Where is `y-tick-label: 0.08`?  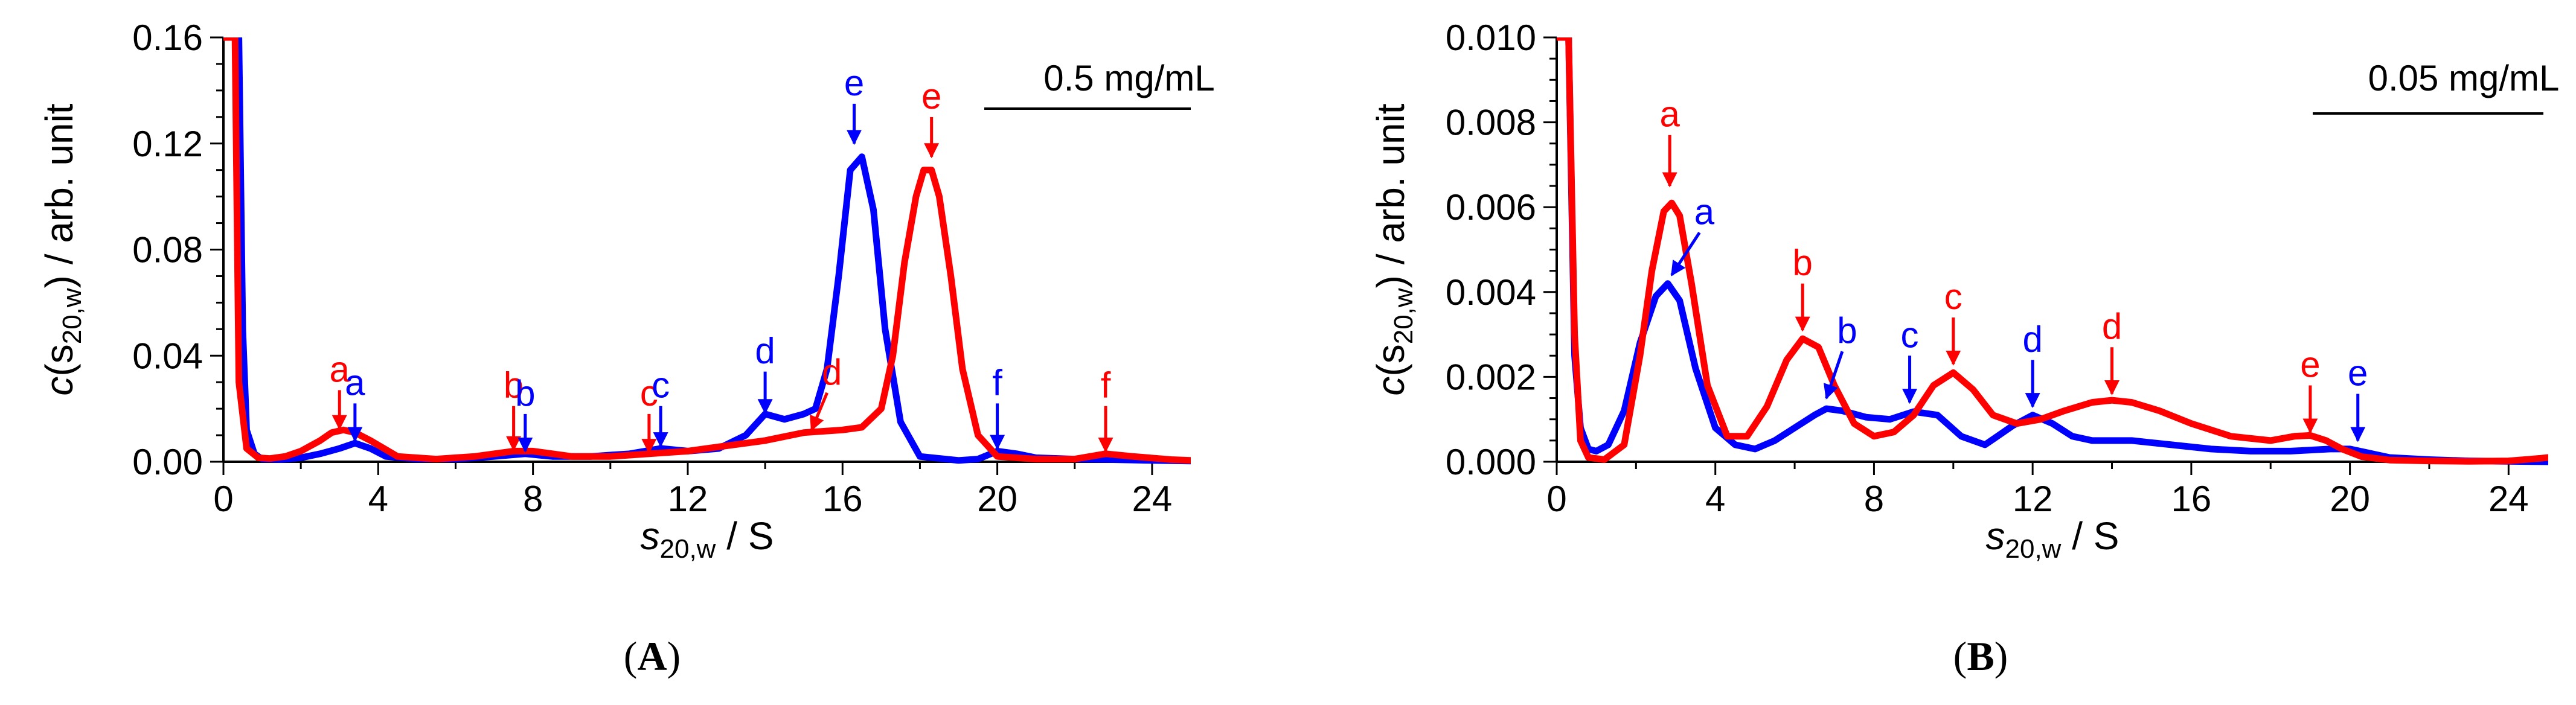 y-tick-label: 0.08 is located at coordinates (167, 250).